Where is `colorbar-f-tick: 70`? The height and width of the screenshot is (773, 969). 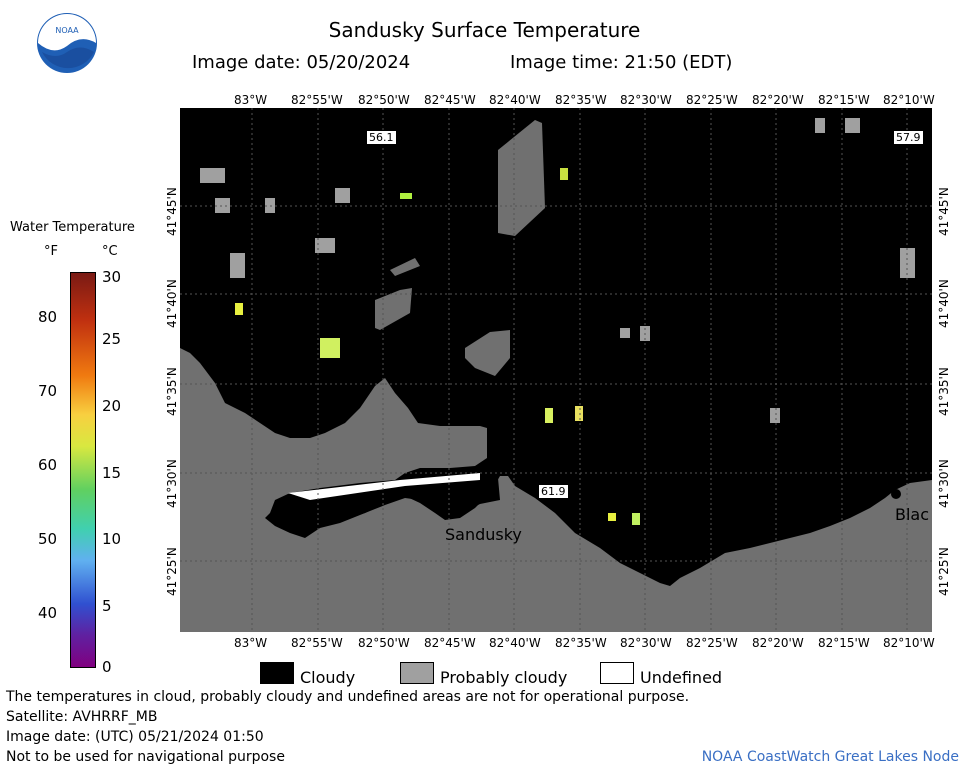 colorbar-f-tick: 70 is located at coordinates (48, 391).